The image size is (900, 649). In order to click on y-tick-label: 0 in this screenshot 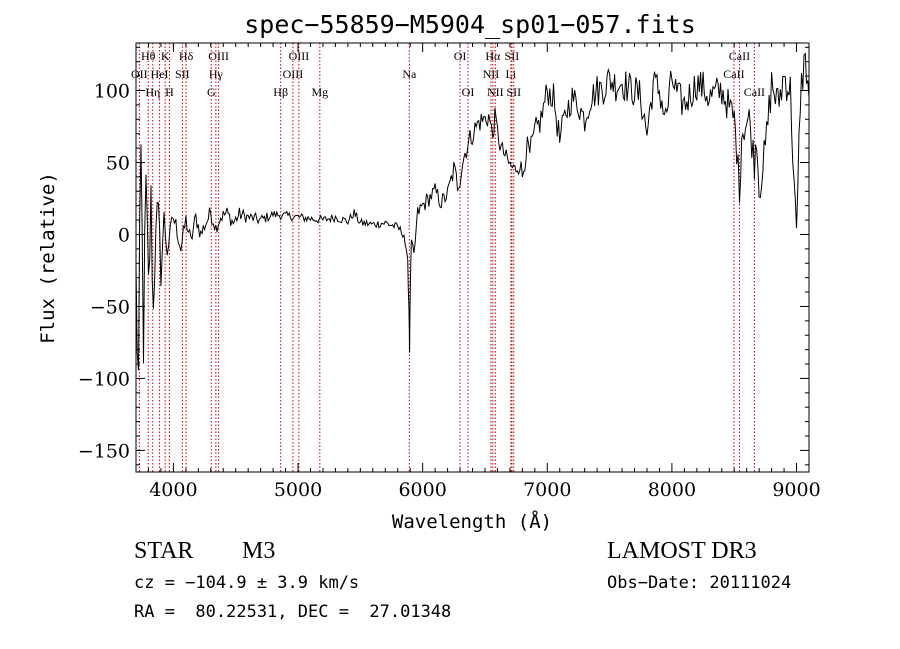, I will do `click(124, 235)`.